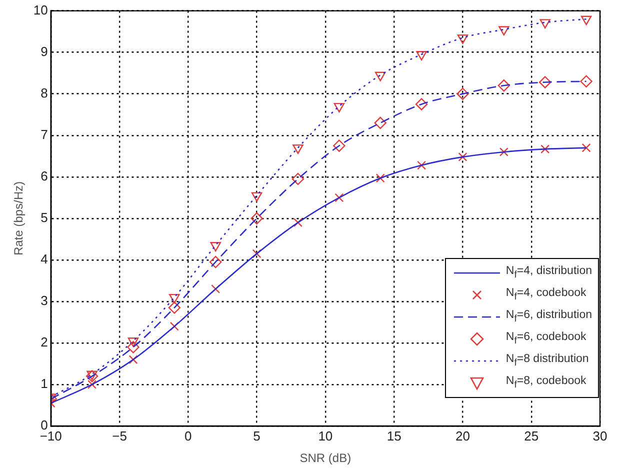  I want to click on y-tick-label: 6, so click(44, 176).